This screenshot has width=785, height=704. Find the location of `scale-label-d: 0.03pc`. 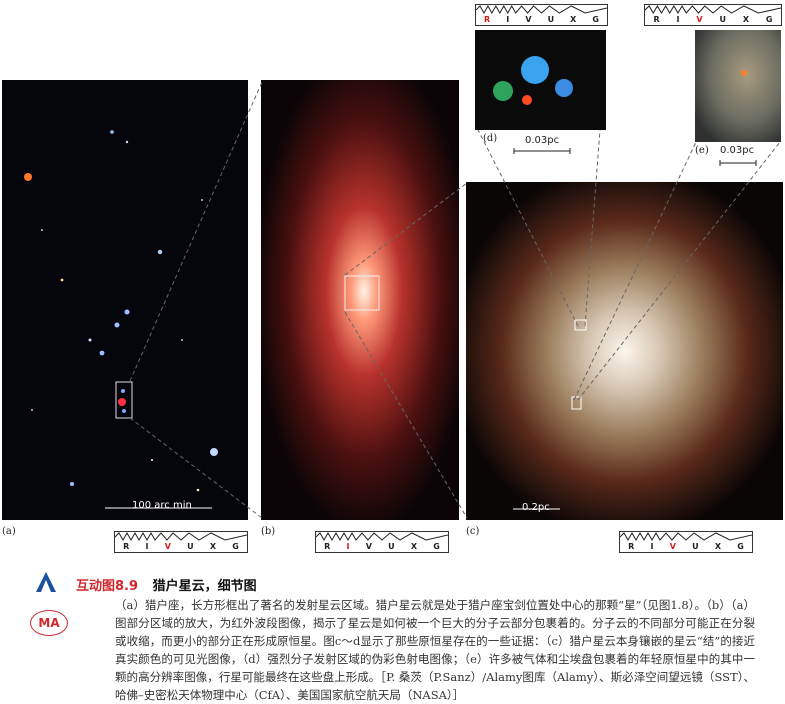

scale-label-d: 0.03pc is located at coordinates (542, 140).